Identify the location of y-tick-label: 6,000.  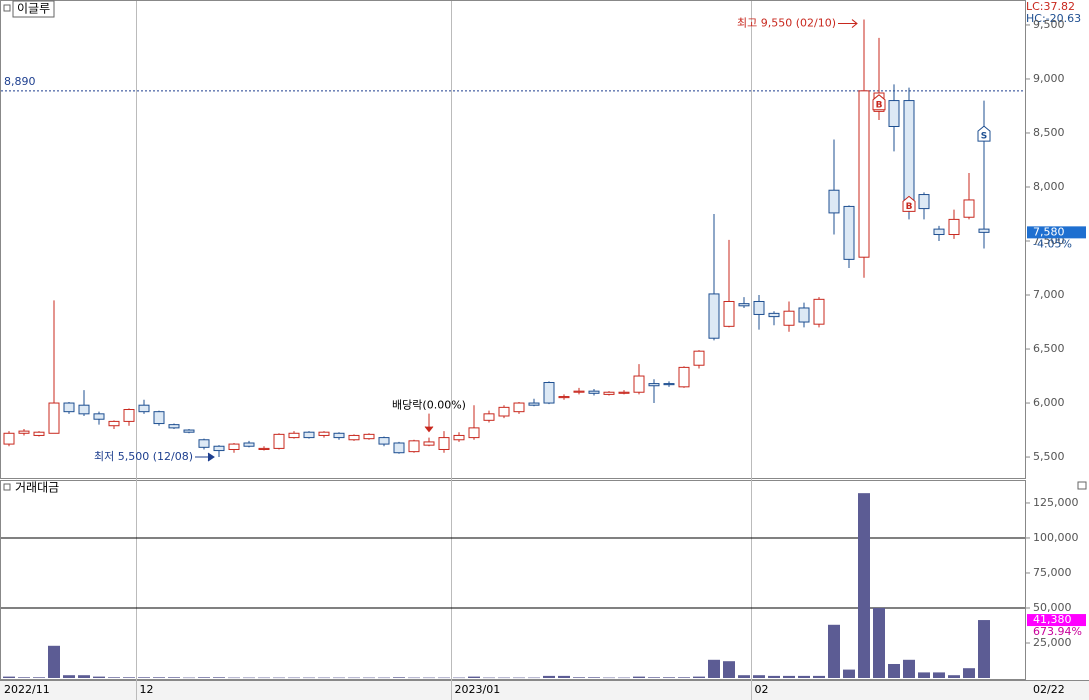
(1049, 402).